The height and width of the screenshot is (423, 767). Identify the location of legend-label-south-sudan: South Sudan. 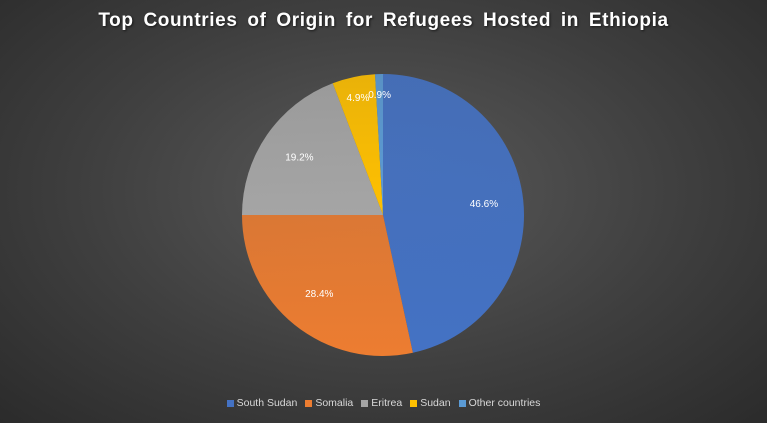
(267, 403).